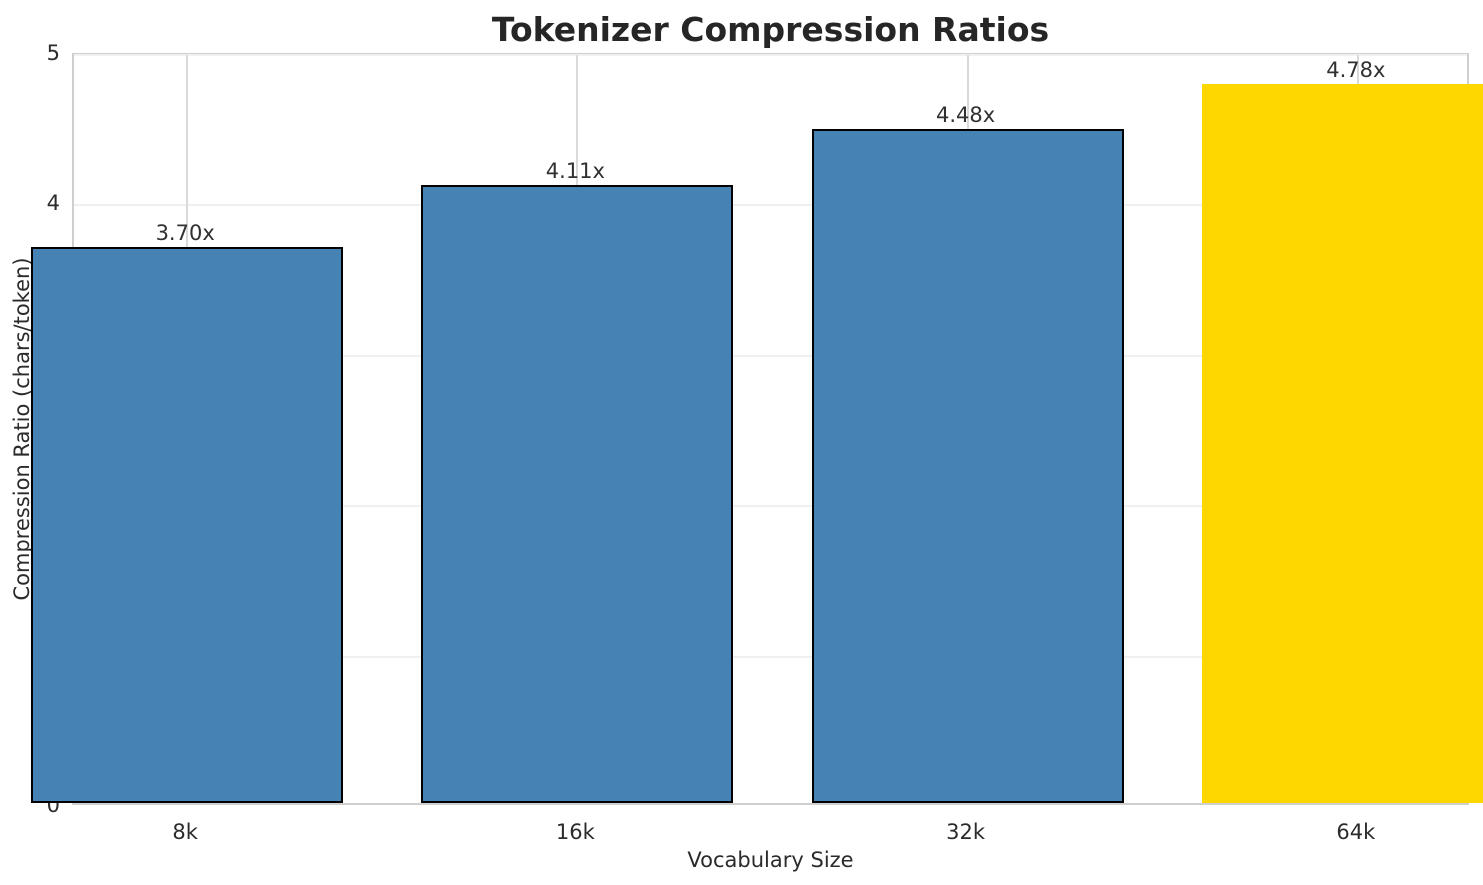 The width and height of the screenshot is (1483, 885). What do you see at coordinates (53, 53) in the screenshot?
I see `y-tick-label: 5` at bounding box center [53, 53].